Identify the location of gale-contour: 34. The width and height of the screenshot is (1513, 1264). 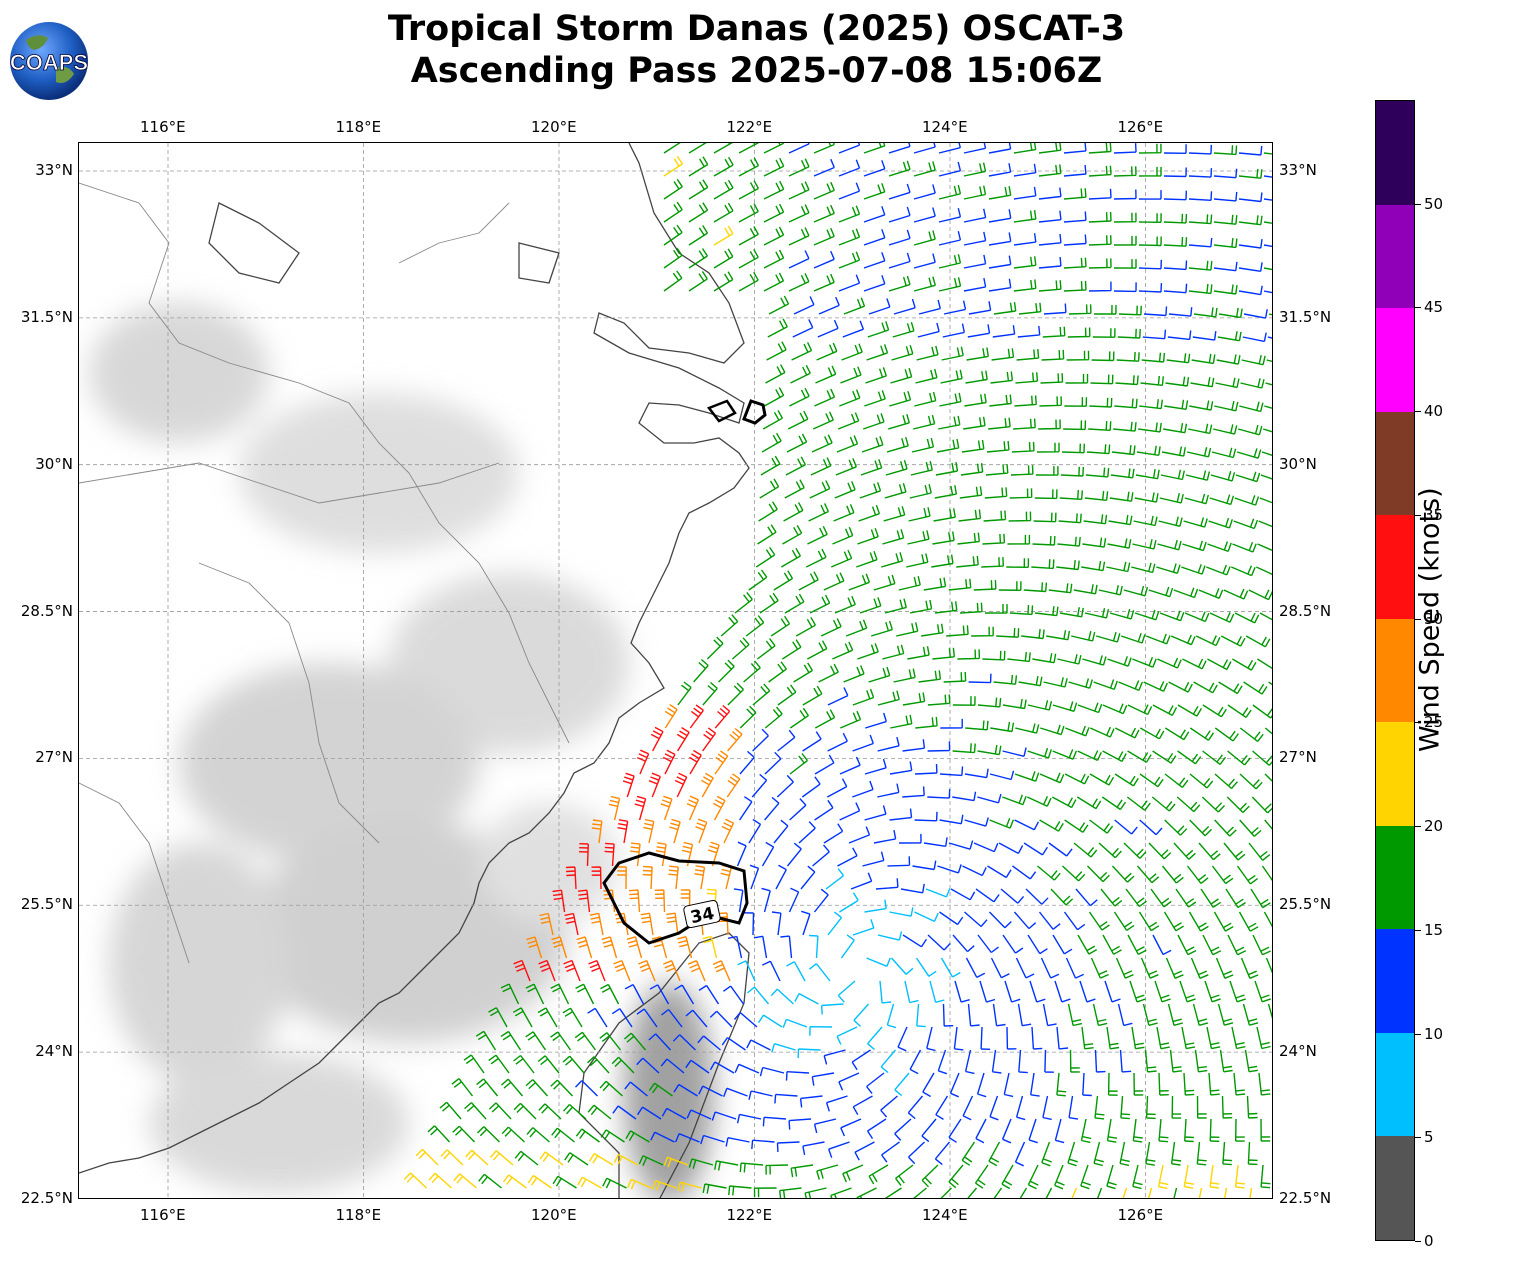
(684, 672).